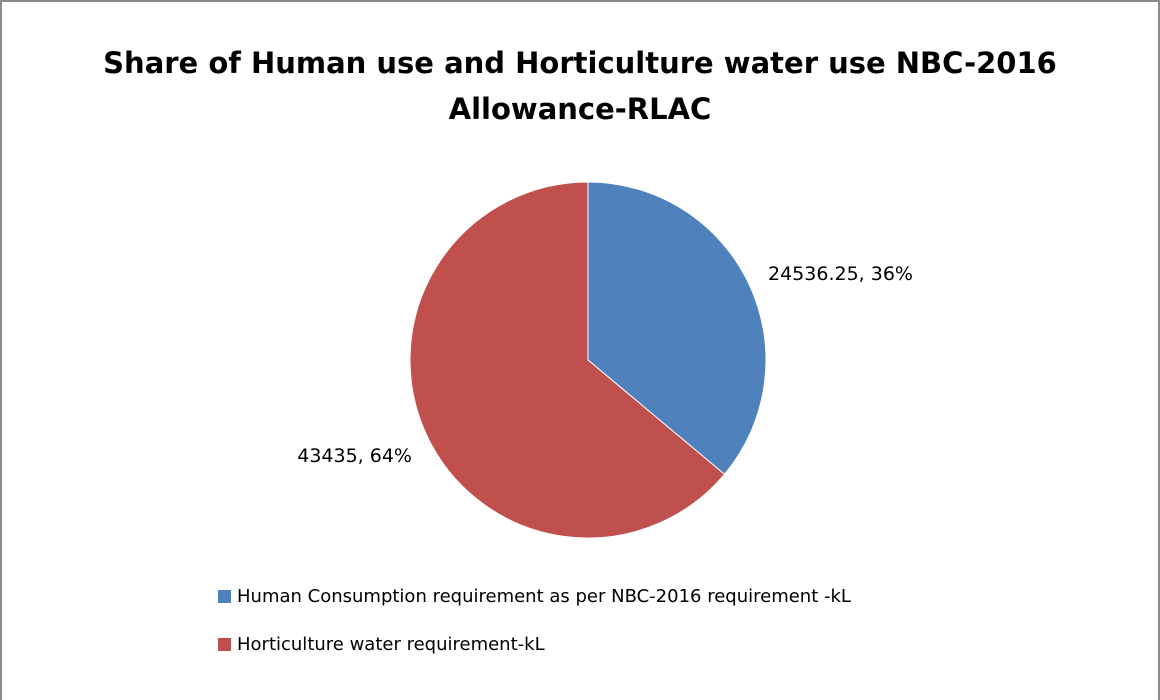 The width and height of the screenshot is (1160, 700). I want to click on legend-swatch-horticulture, so click(224, 644).